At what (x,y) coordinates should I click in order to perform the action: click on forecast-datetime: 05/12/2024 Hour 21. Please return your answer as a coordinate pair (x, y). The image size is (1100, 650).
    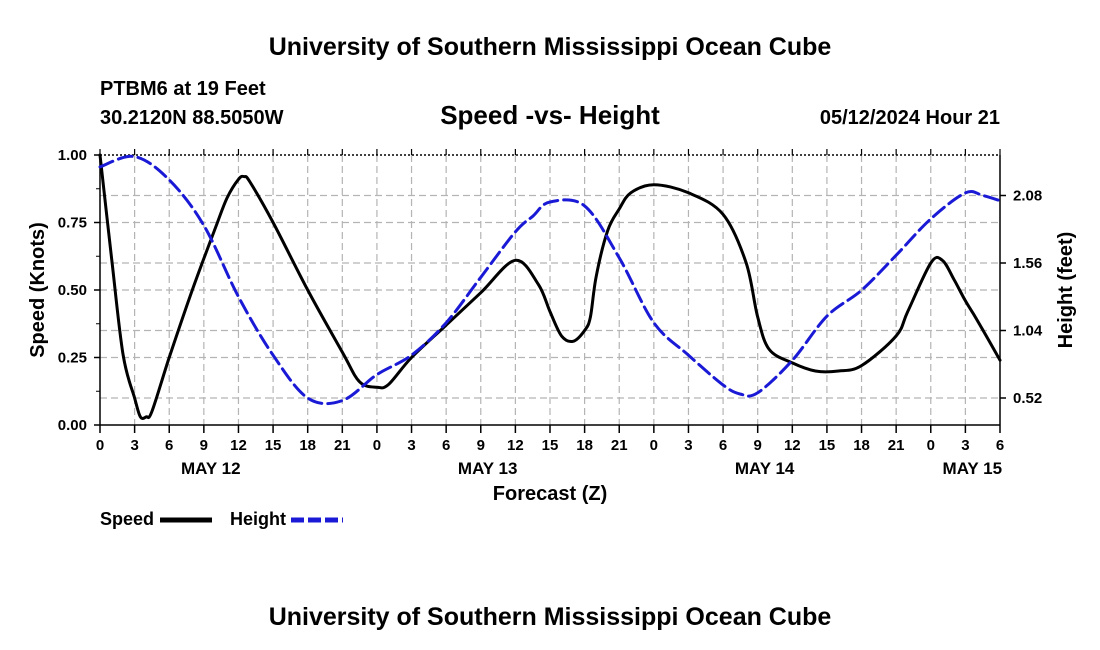
    Looking at the image, I should click on (910, 118).